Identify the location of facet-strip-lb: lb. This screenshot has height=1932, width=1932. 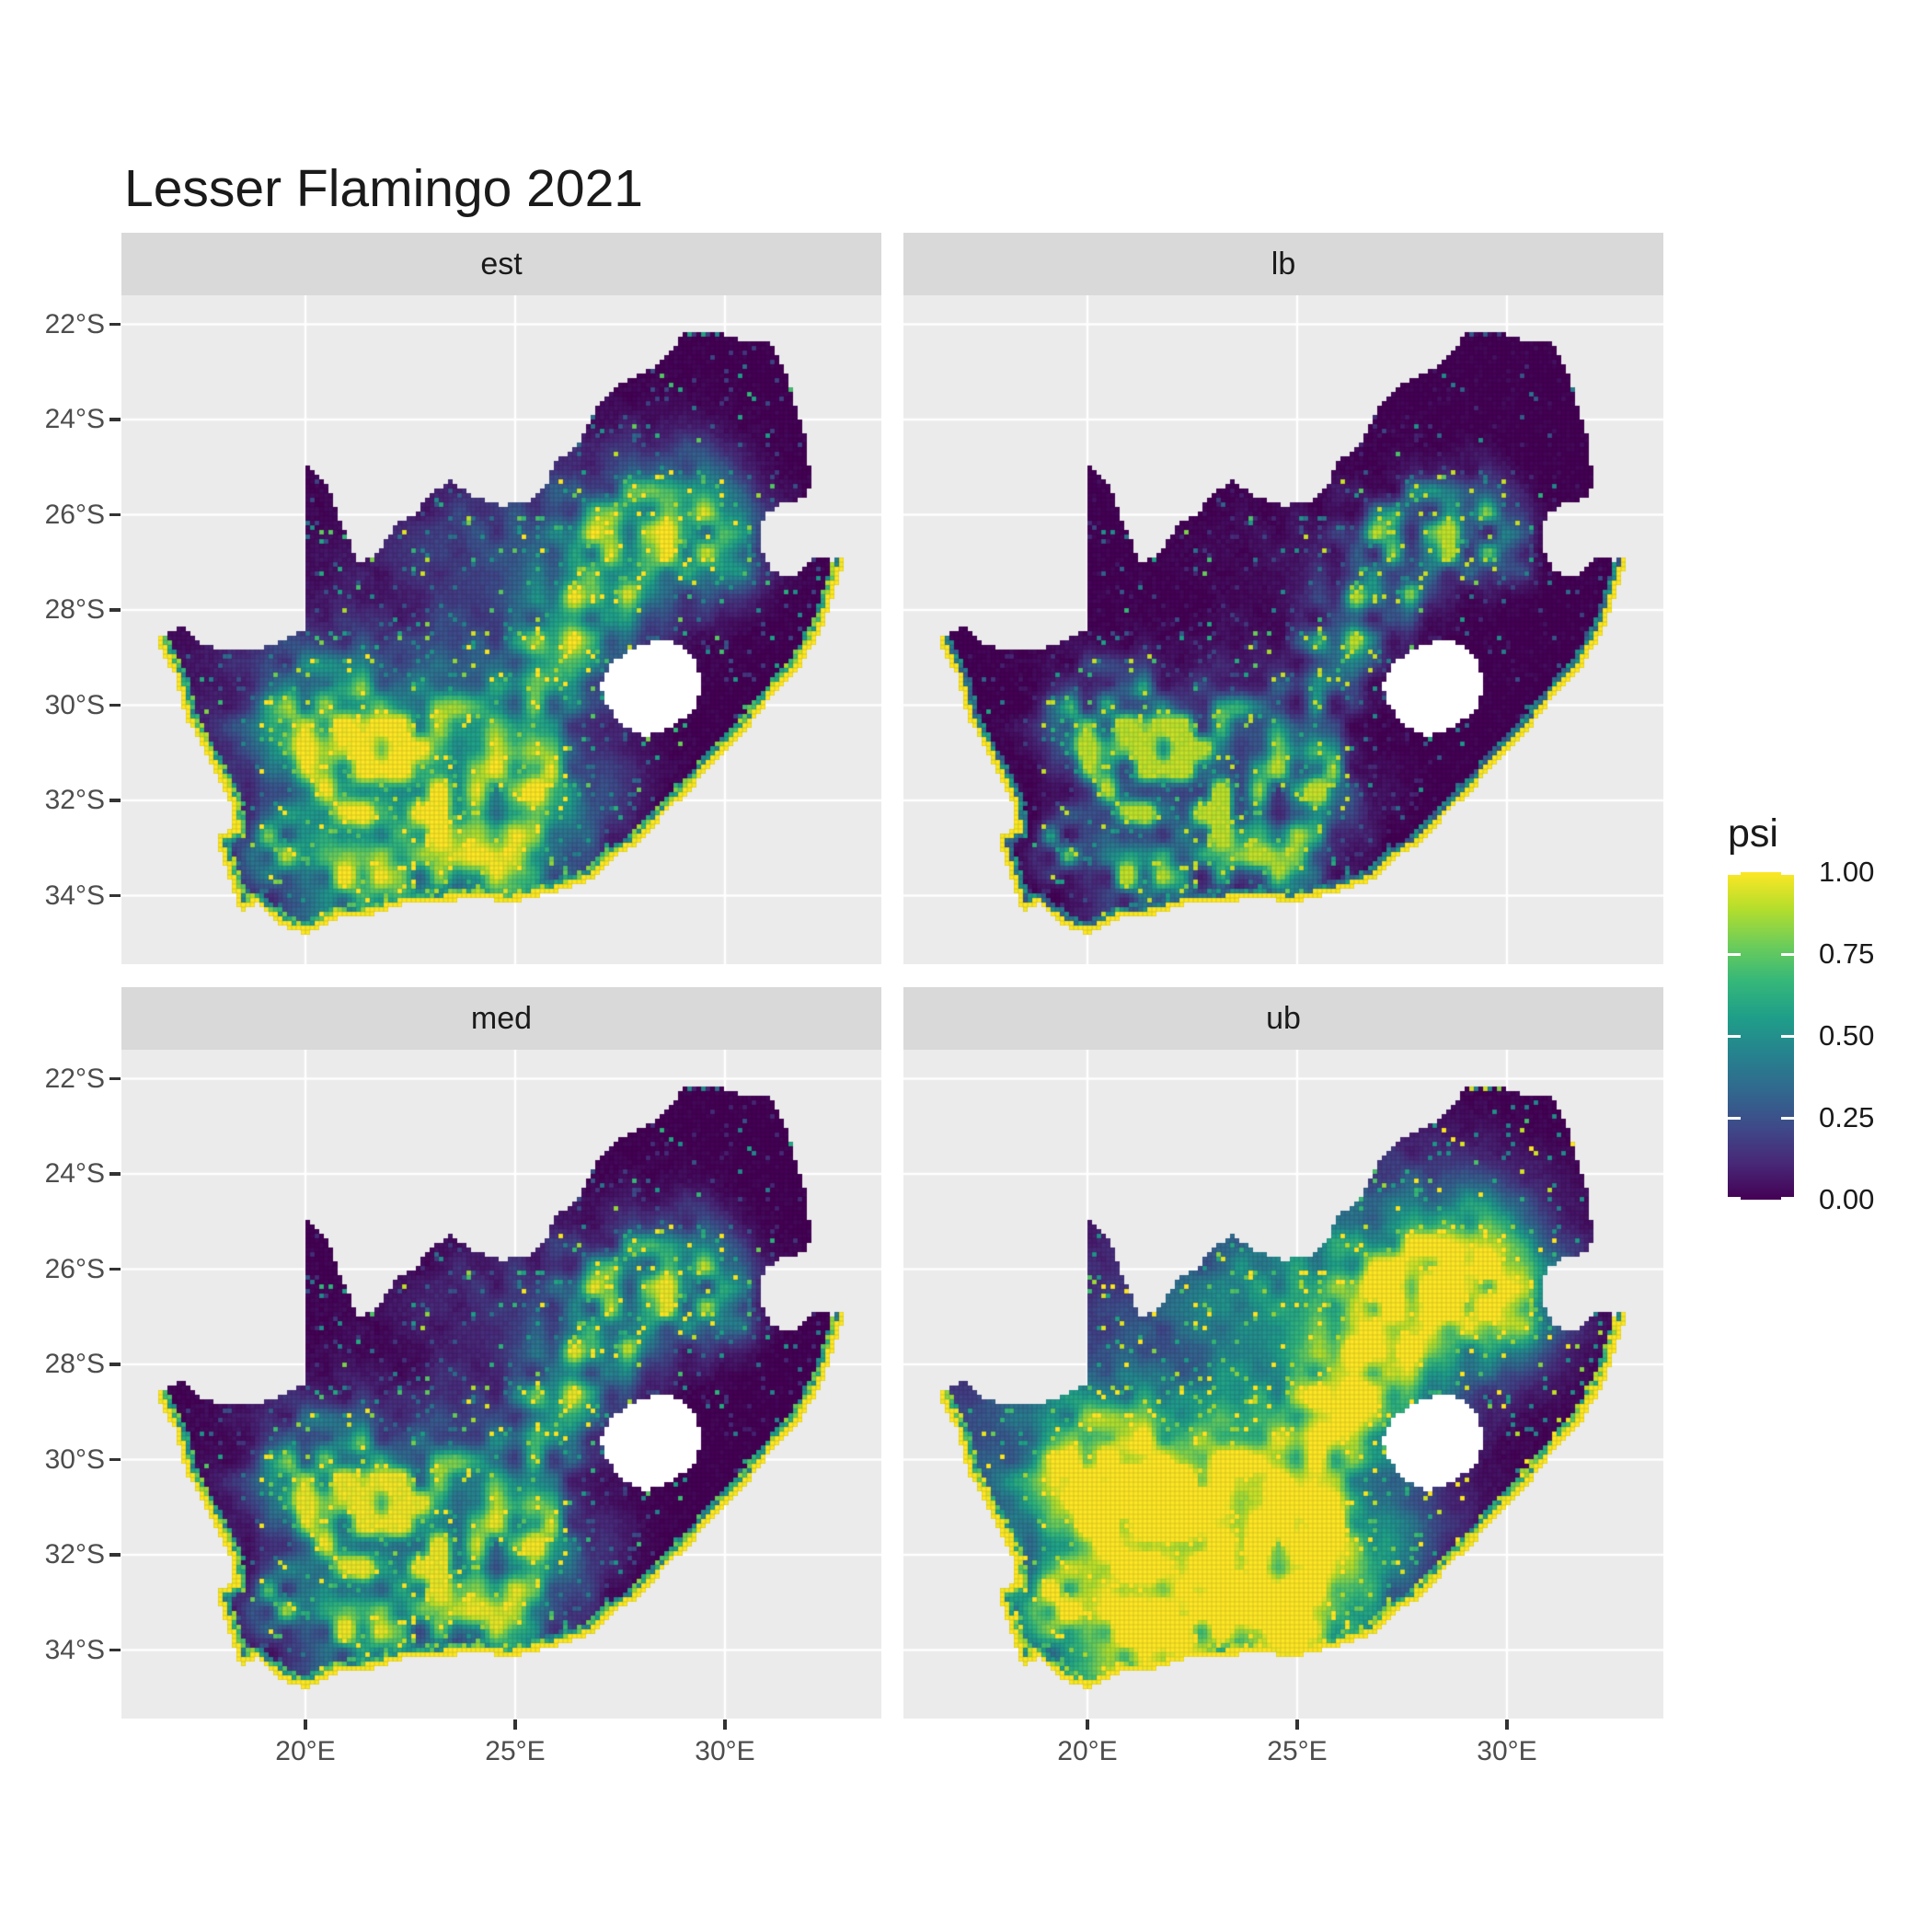
(1283, 264).